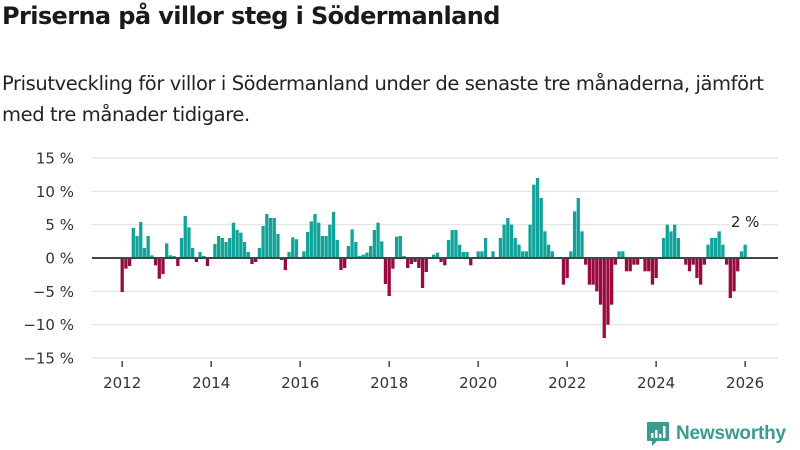 The image size is (800, 450). I want to click on x-tick-label: 2012, so click(122, 383).